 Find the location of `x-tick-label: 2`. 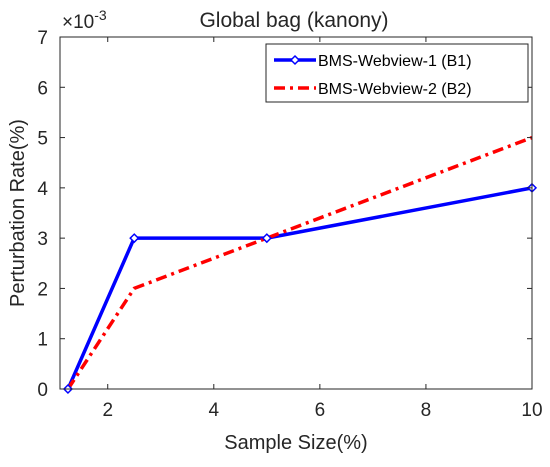

x-tick-label: 2 is located at coordinates (107, 410).